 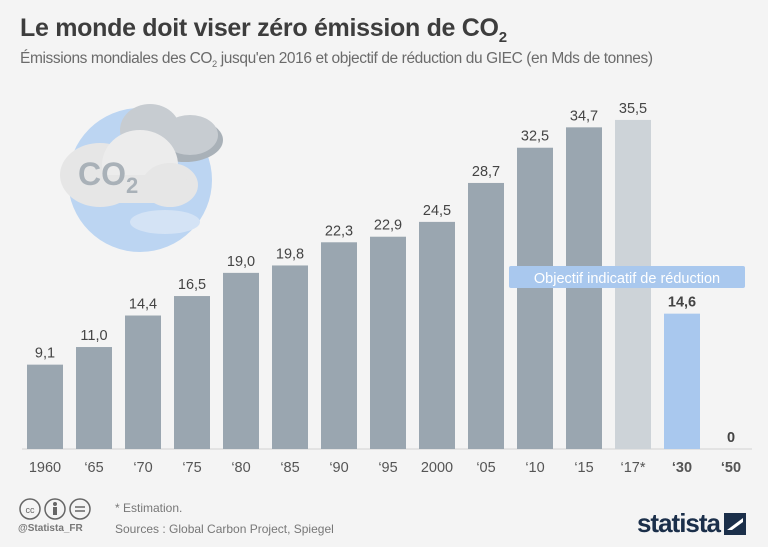 What do you see at coordinates (338, 468) in the screenshot?
I see `x-tick-label: ‘90` at bounding box center [338, 468].